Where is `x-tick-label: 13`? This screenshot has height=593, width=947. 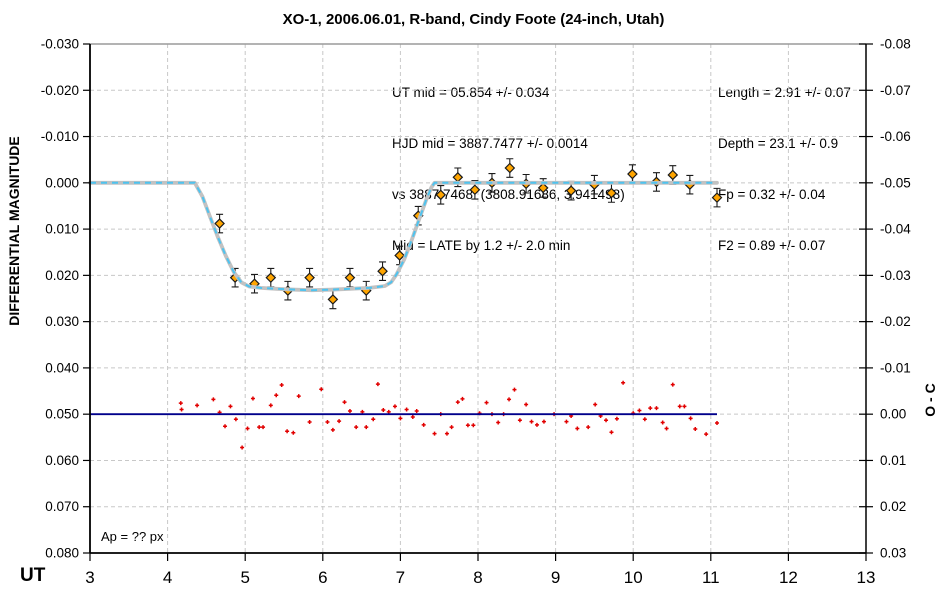
x-tick-label: 13 is located at coordinates (866, 577).